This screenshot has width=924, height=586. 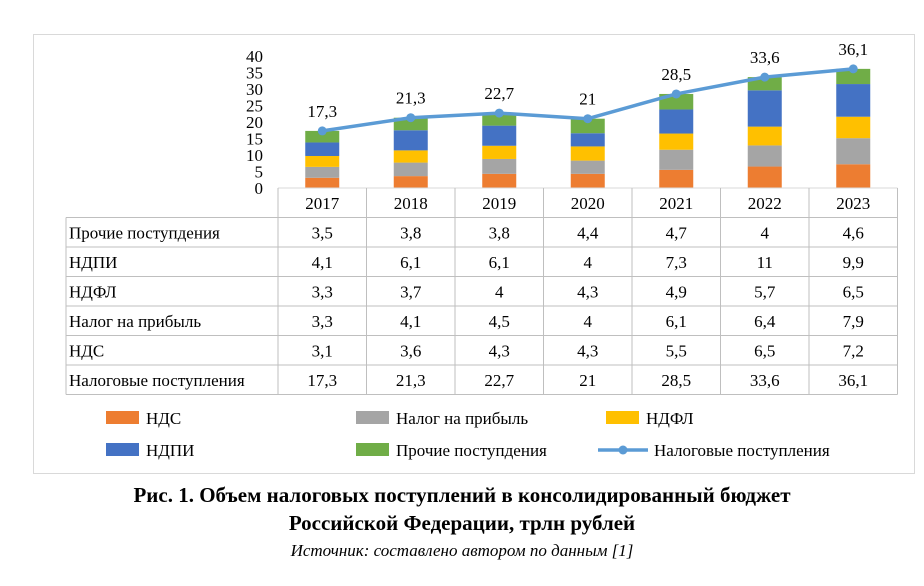 What do you see at coordinates (676, 94) in the screenshot?
I see `total-point-2021` at bounding box center [676, 94].